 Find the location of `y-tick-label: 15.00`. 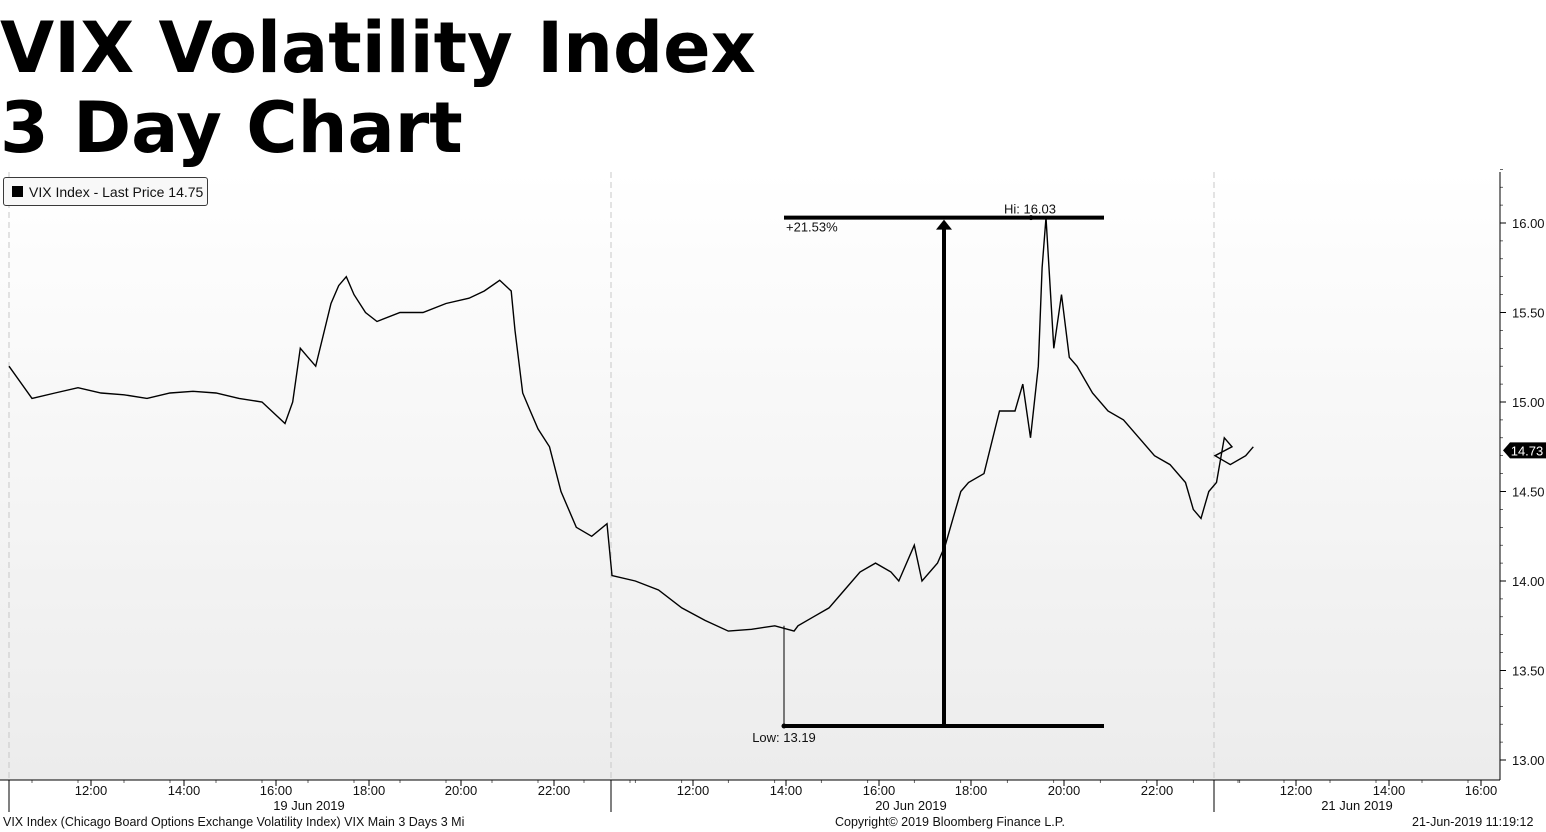

y-tick-label: 15.00 is located at coordinates (1528, 402).